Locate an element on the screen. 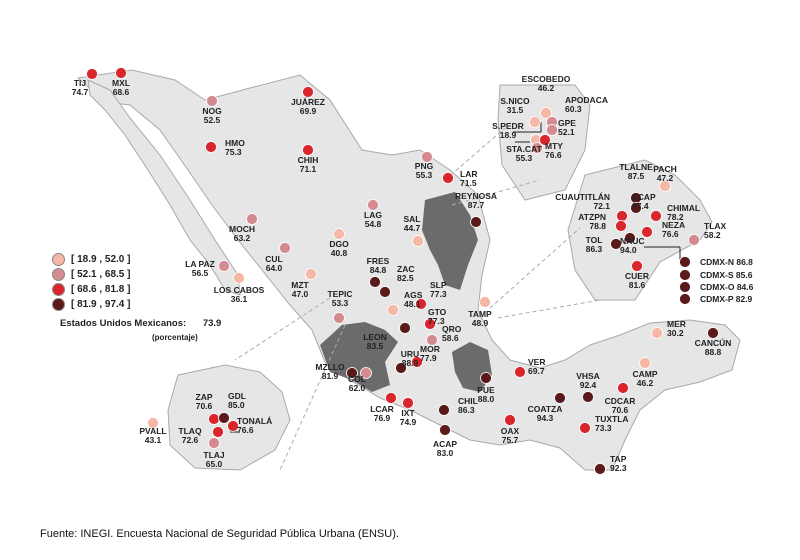 This screenshot has height=560, width=800. city-name: MTY is located at coordinates (554, 146).